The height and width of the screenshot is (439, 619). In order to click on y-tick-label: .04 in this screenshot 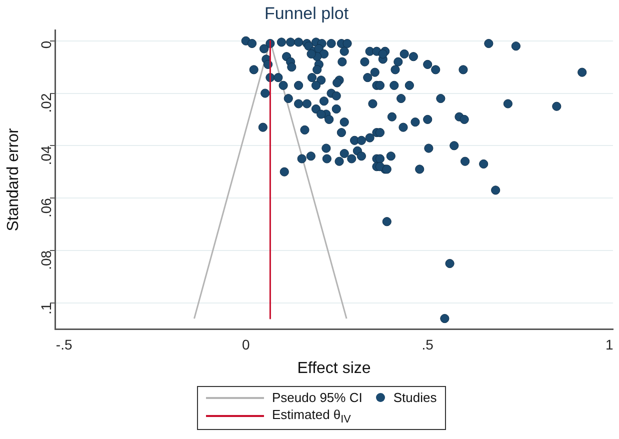, I will do `click(46, 155)`.